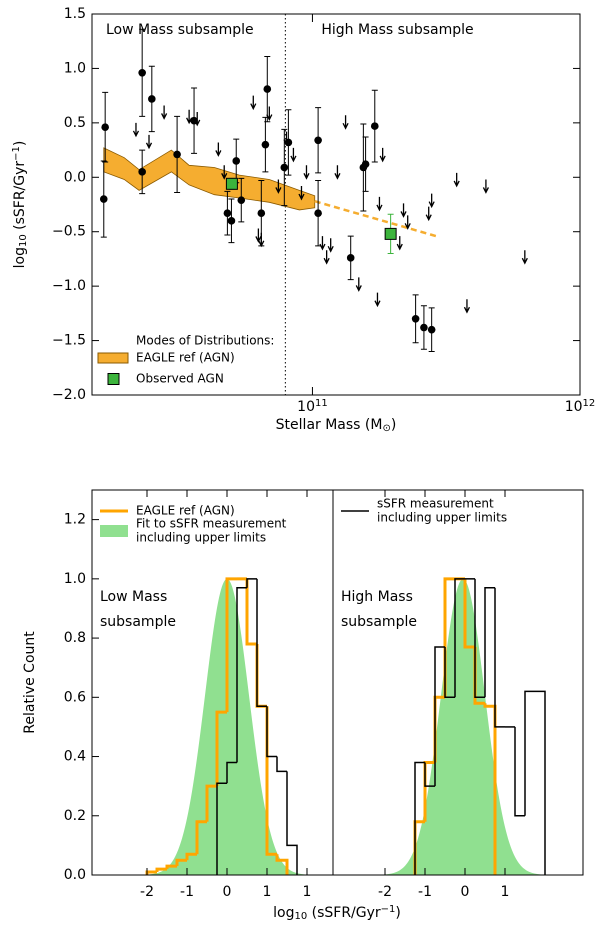 The image size is (600, 929). What do you see at coordinates (69, 232) in the screenshot?
I see `y-tick-label: −0.5` at bounding box center [69, 232].